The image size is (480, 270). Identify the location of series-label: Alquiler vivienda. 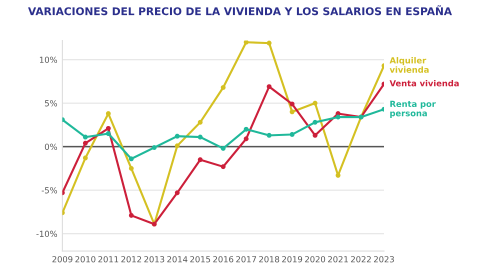
(409, 65).